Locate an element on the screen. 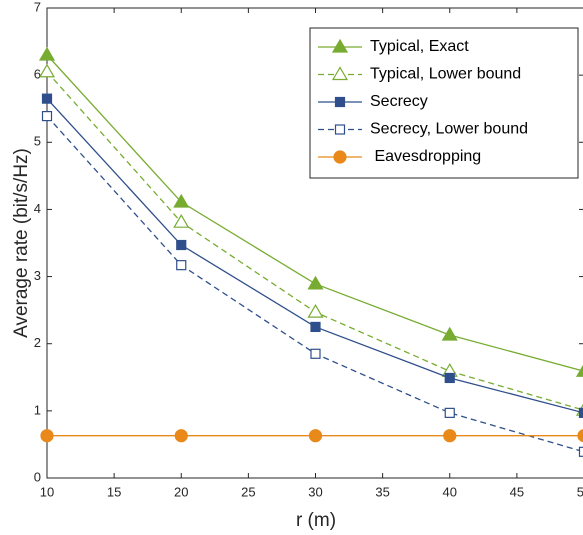 The image size is (583, 535). y-tick-label: 2 is located at coordinates (37, 342).